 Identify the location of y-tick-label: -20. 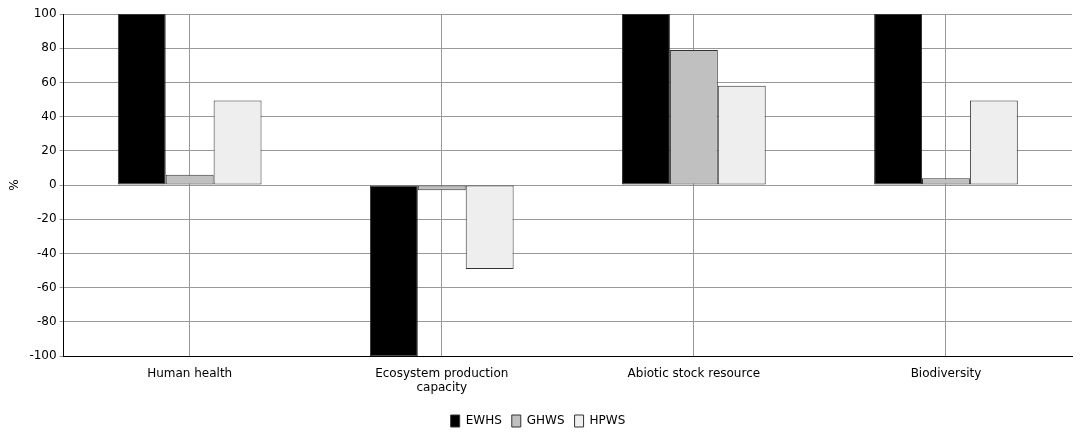
(47, 218).